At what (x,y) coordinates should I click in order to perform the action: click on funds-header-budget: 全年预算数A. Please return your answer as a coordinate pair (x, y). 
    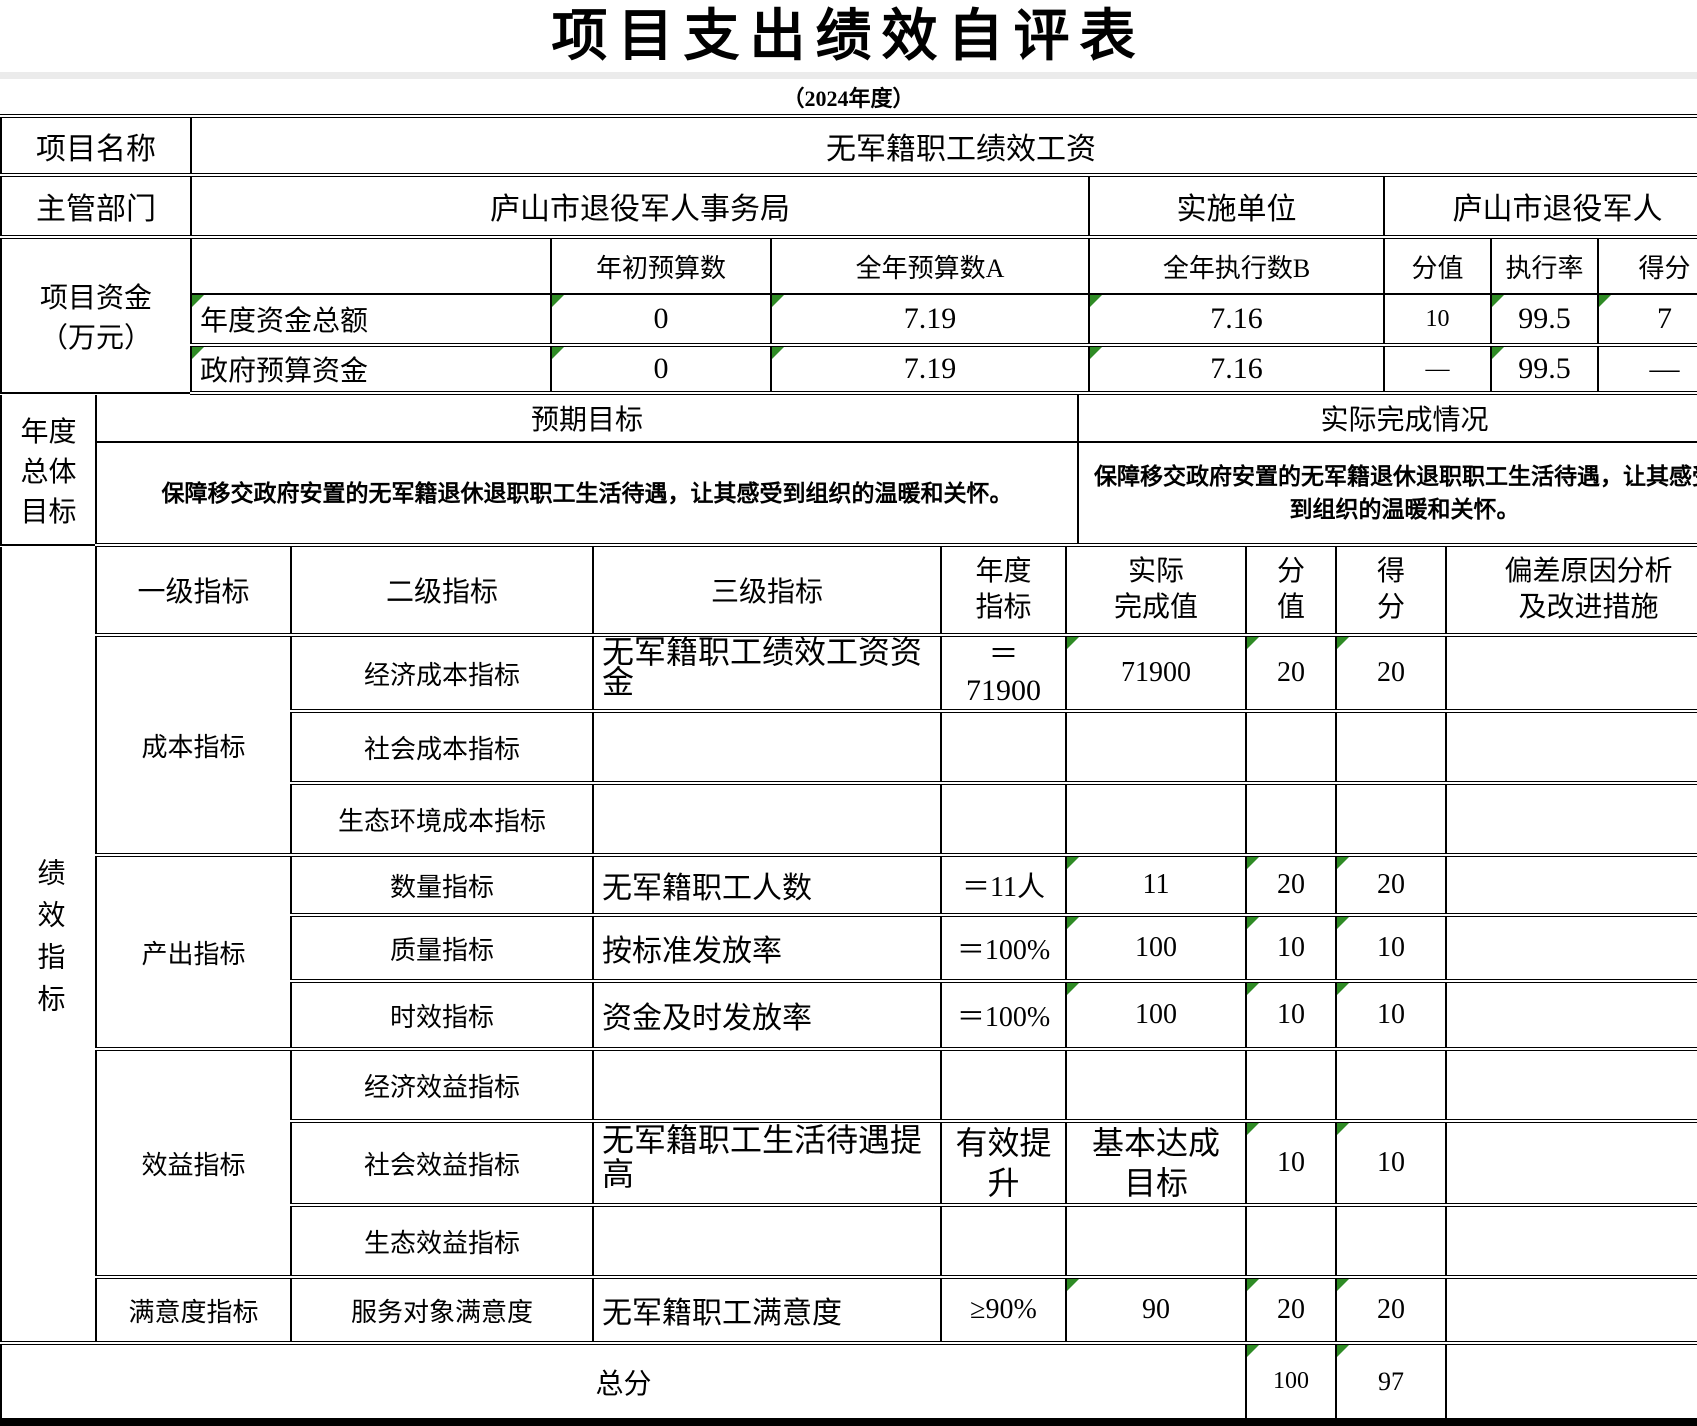
    Looking at the image, I should click on (930, 267).